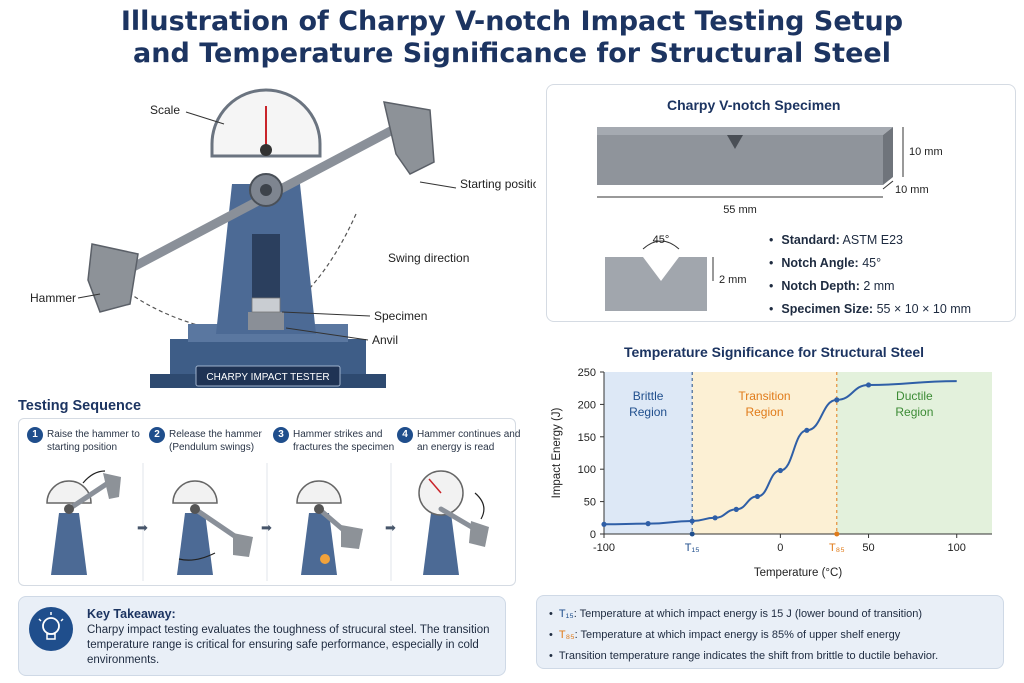  Describe the element at coordinates (735, 142) in the screenshot. I see `specimen-notch` at that location.